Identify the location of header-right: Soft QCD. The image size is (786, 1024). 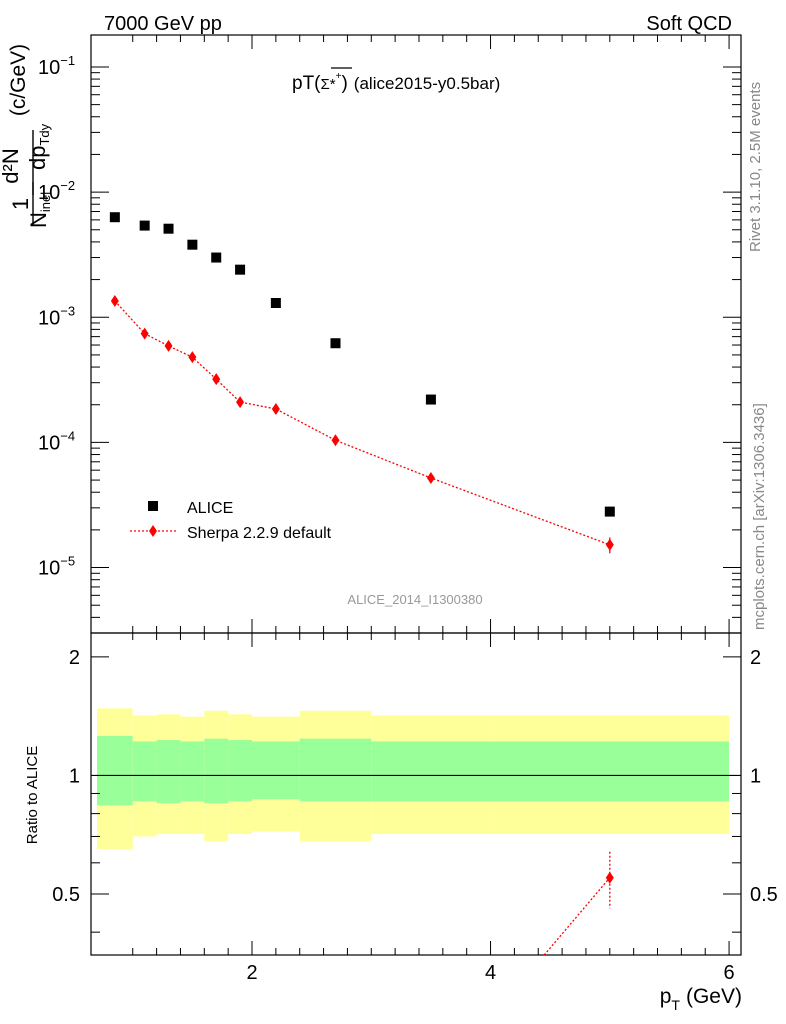
(689, 24).